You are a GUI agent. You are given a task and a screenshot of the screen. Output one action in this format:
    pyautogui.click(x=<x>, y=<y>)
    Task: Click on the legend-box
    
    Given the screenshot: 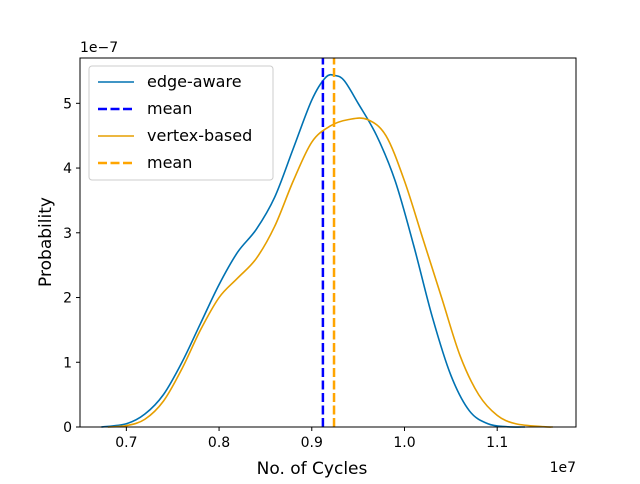 What is the action you would take?
    pyautogui.click(x=181, y=123)
    